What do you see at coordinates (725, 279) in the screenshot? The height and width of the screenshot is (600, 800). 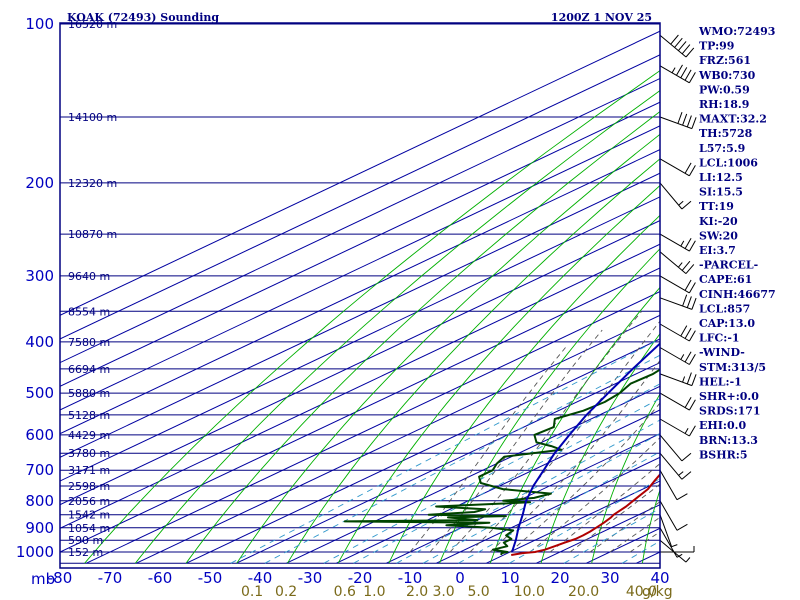 I see `index-line: CAPE:61` at bounding box center [725, 279].